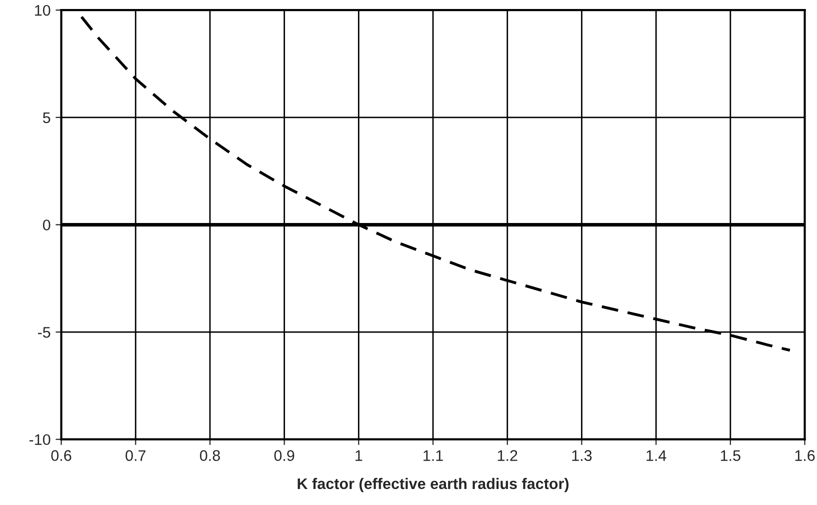 The image size is (817, 505). Describe the element at coordinates (46, 118) in the screenshot. I see `y-tick-label: 5` at that location.